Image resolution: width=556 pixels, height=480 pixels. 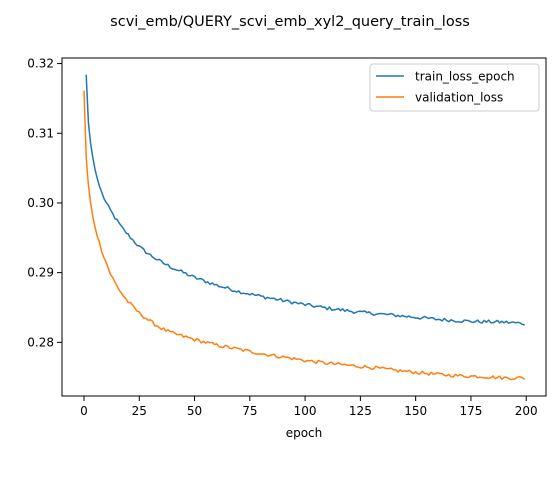 I want to click on legend-frame, so click(x=454, y=87).